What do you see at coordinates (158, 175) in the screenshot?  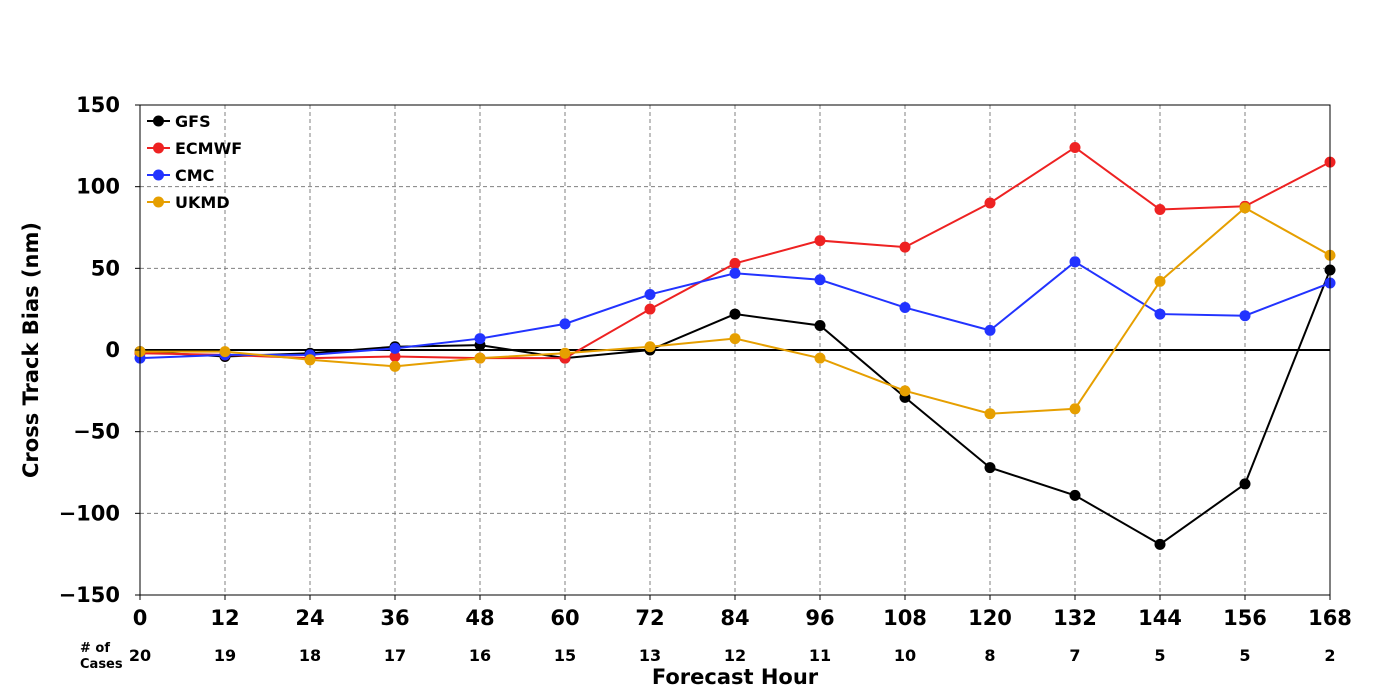 I see `legend-marker-cmc` at bounding box center [158, 175].